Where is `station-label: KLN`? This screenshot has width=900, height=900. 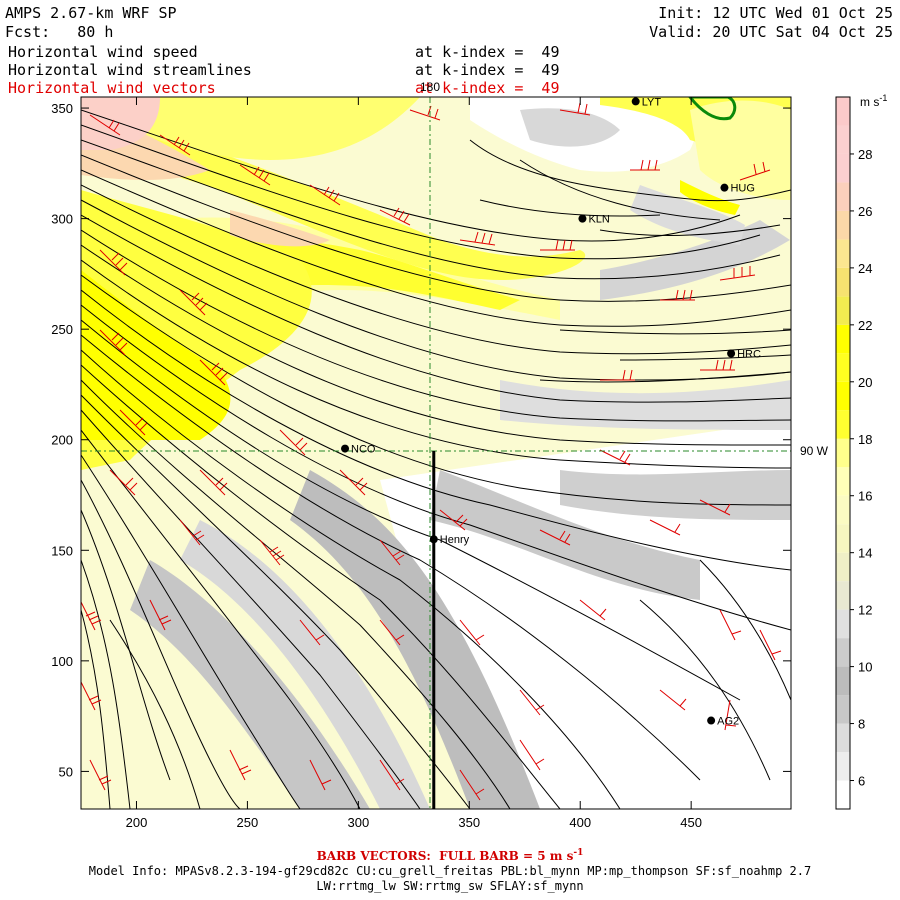 station-label: KLN is located at coordinates (598, 220).